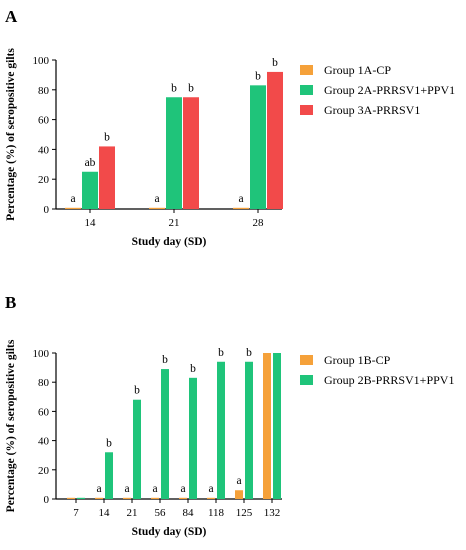 Image resolution: width=466 pixels, height=550 pixels. Describe the element at coordinates (244, 513) in the screenshot. I see `x-tick-label: 125` at that location.